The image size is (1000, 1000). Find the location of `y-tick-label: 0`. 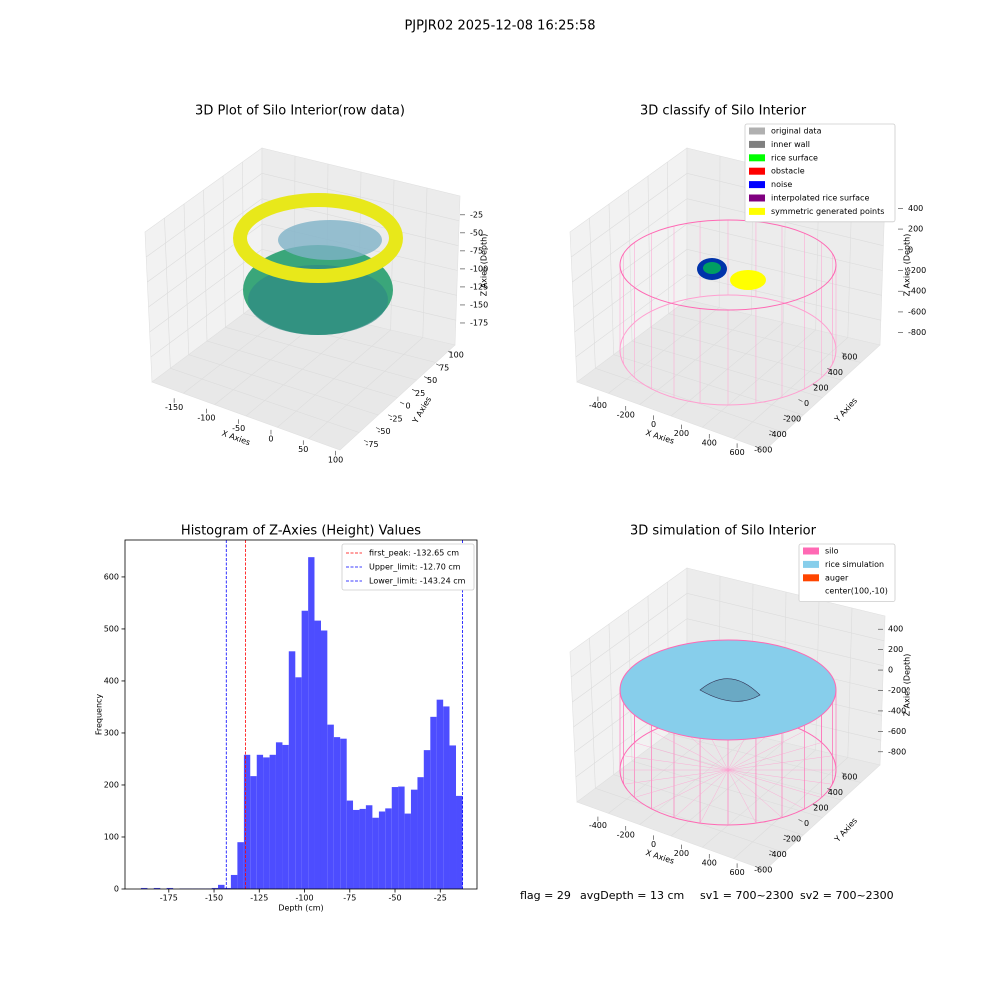

y-tick-label: 0 is located at coordinates (408, 406).